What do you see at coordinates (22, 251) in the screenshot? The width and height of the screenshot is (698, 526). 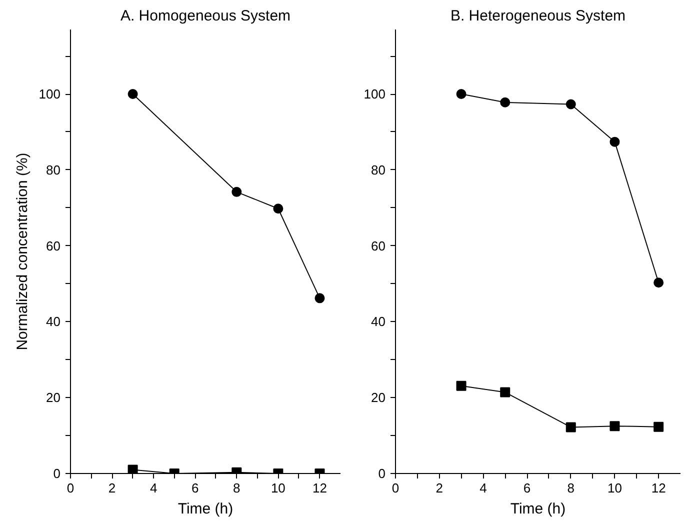 I see `y-axis-title: Normalized concentration (%)` at bounding box center [22, 251].